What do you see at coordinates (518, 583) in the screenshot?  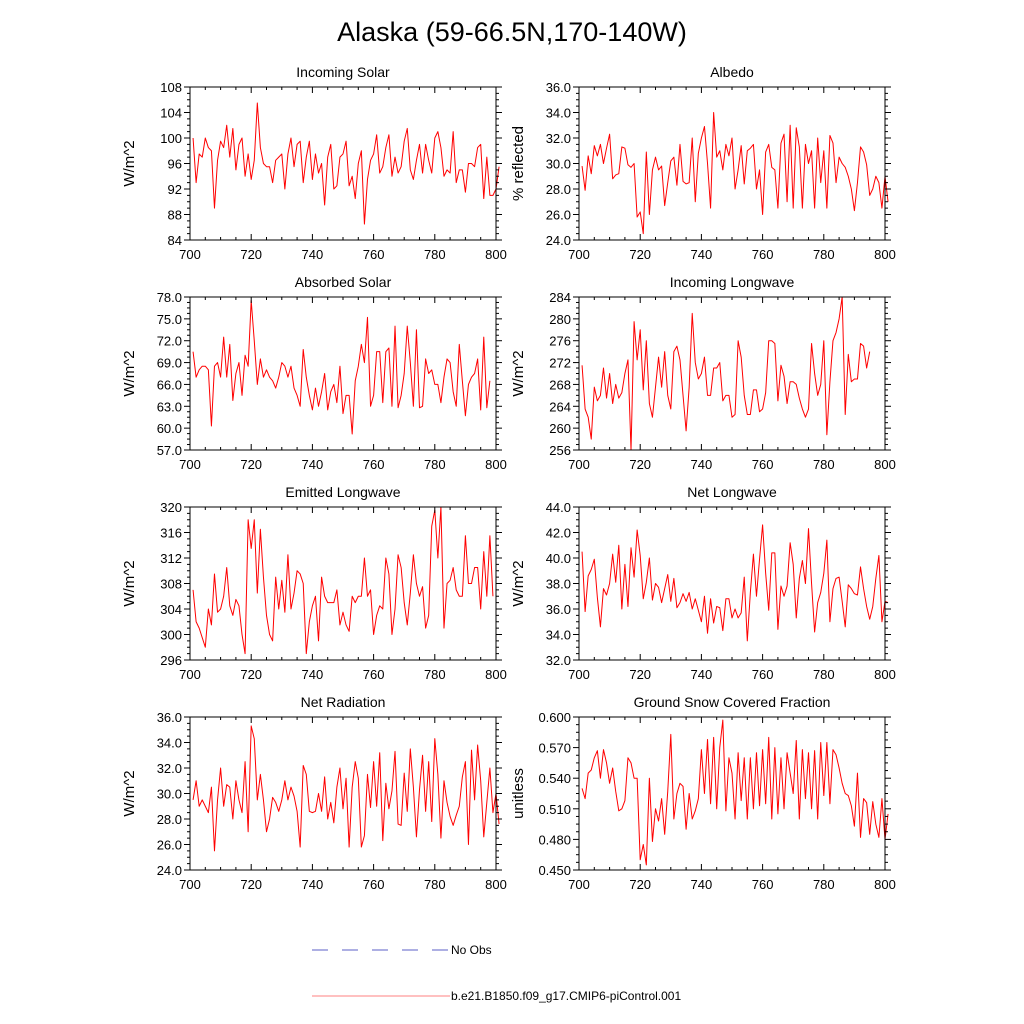 I see `y-axis-label-net-longwave: W/m^2` at bounding box center [518, 583].